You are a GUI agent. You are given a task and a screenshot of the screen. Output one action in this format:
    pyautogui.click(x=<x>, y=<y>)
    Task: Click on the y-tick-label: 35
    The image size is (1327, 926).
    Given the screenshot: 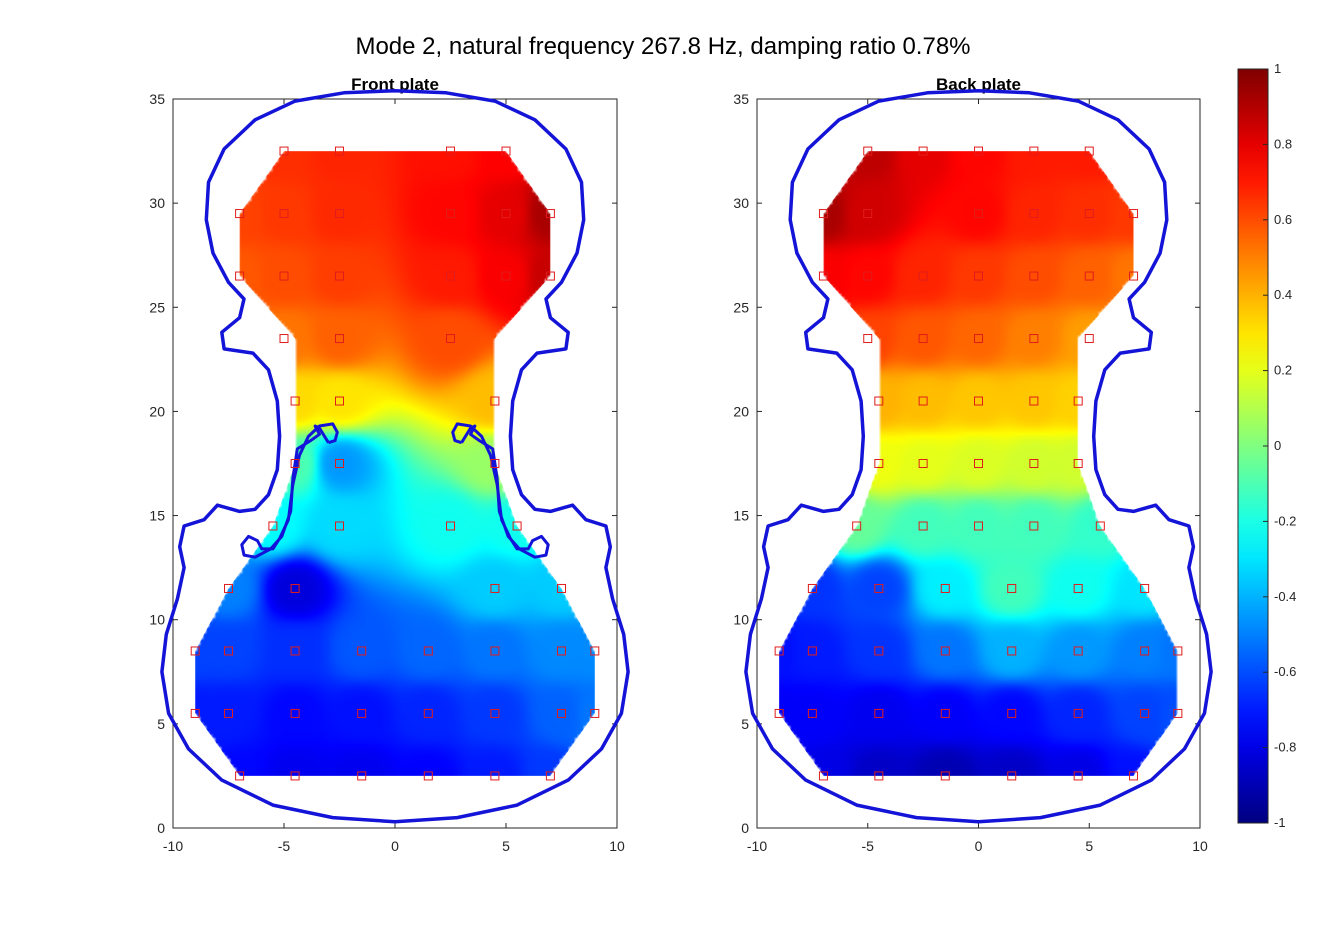 What is the action you would take?
    pyautogui.click(x=741, y=99)
    